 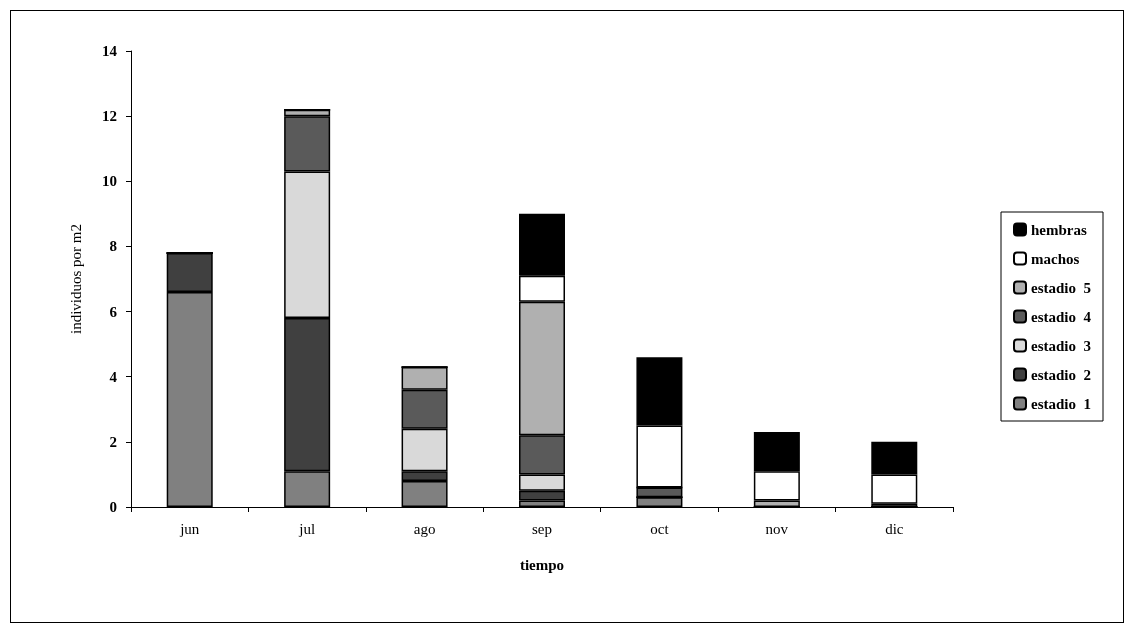 What do you see at coordinates (75, 279) in the screenshot?
I see `y-axis-title: individuos por m2` at bounding box center [75, 279].